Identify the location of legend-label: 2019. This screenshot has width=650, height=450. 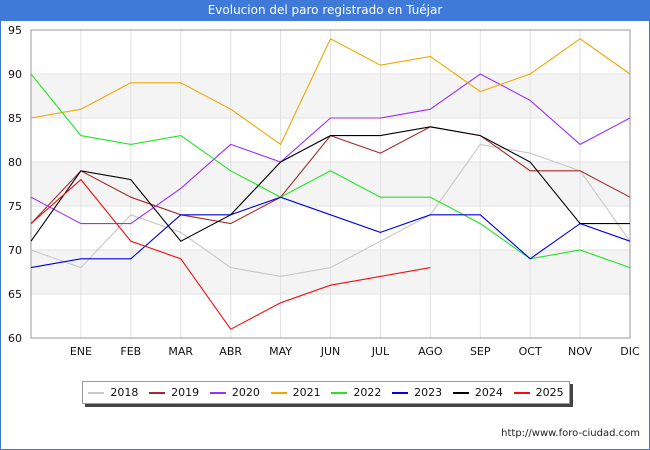
(185, 392).